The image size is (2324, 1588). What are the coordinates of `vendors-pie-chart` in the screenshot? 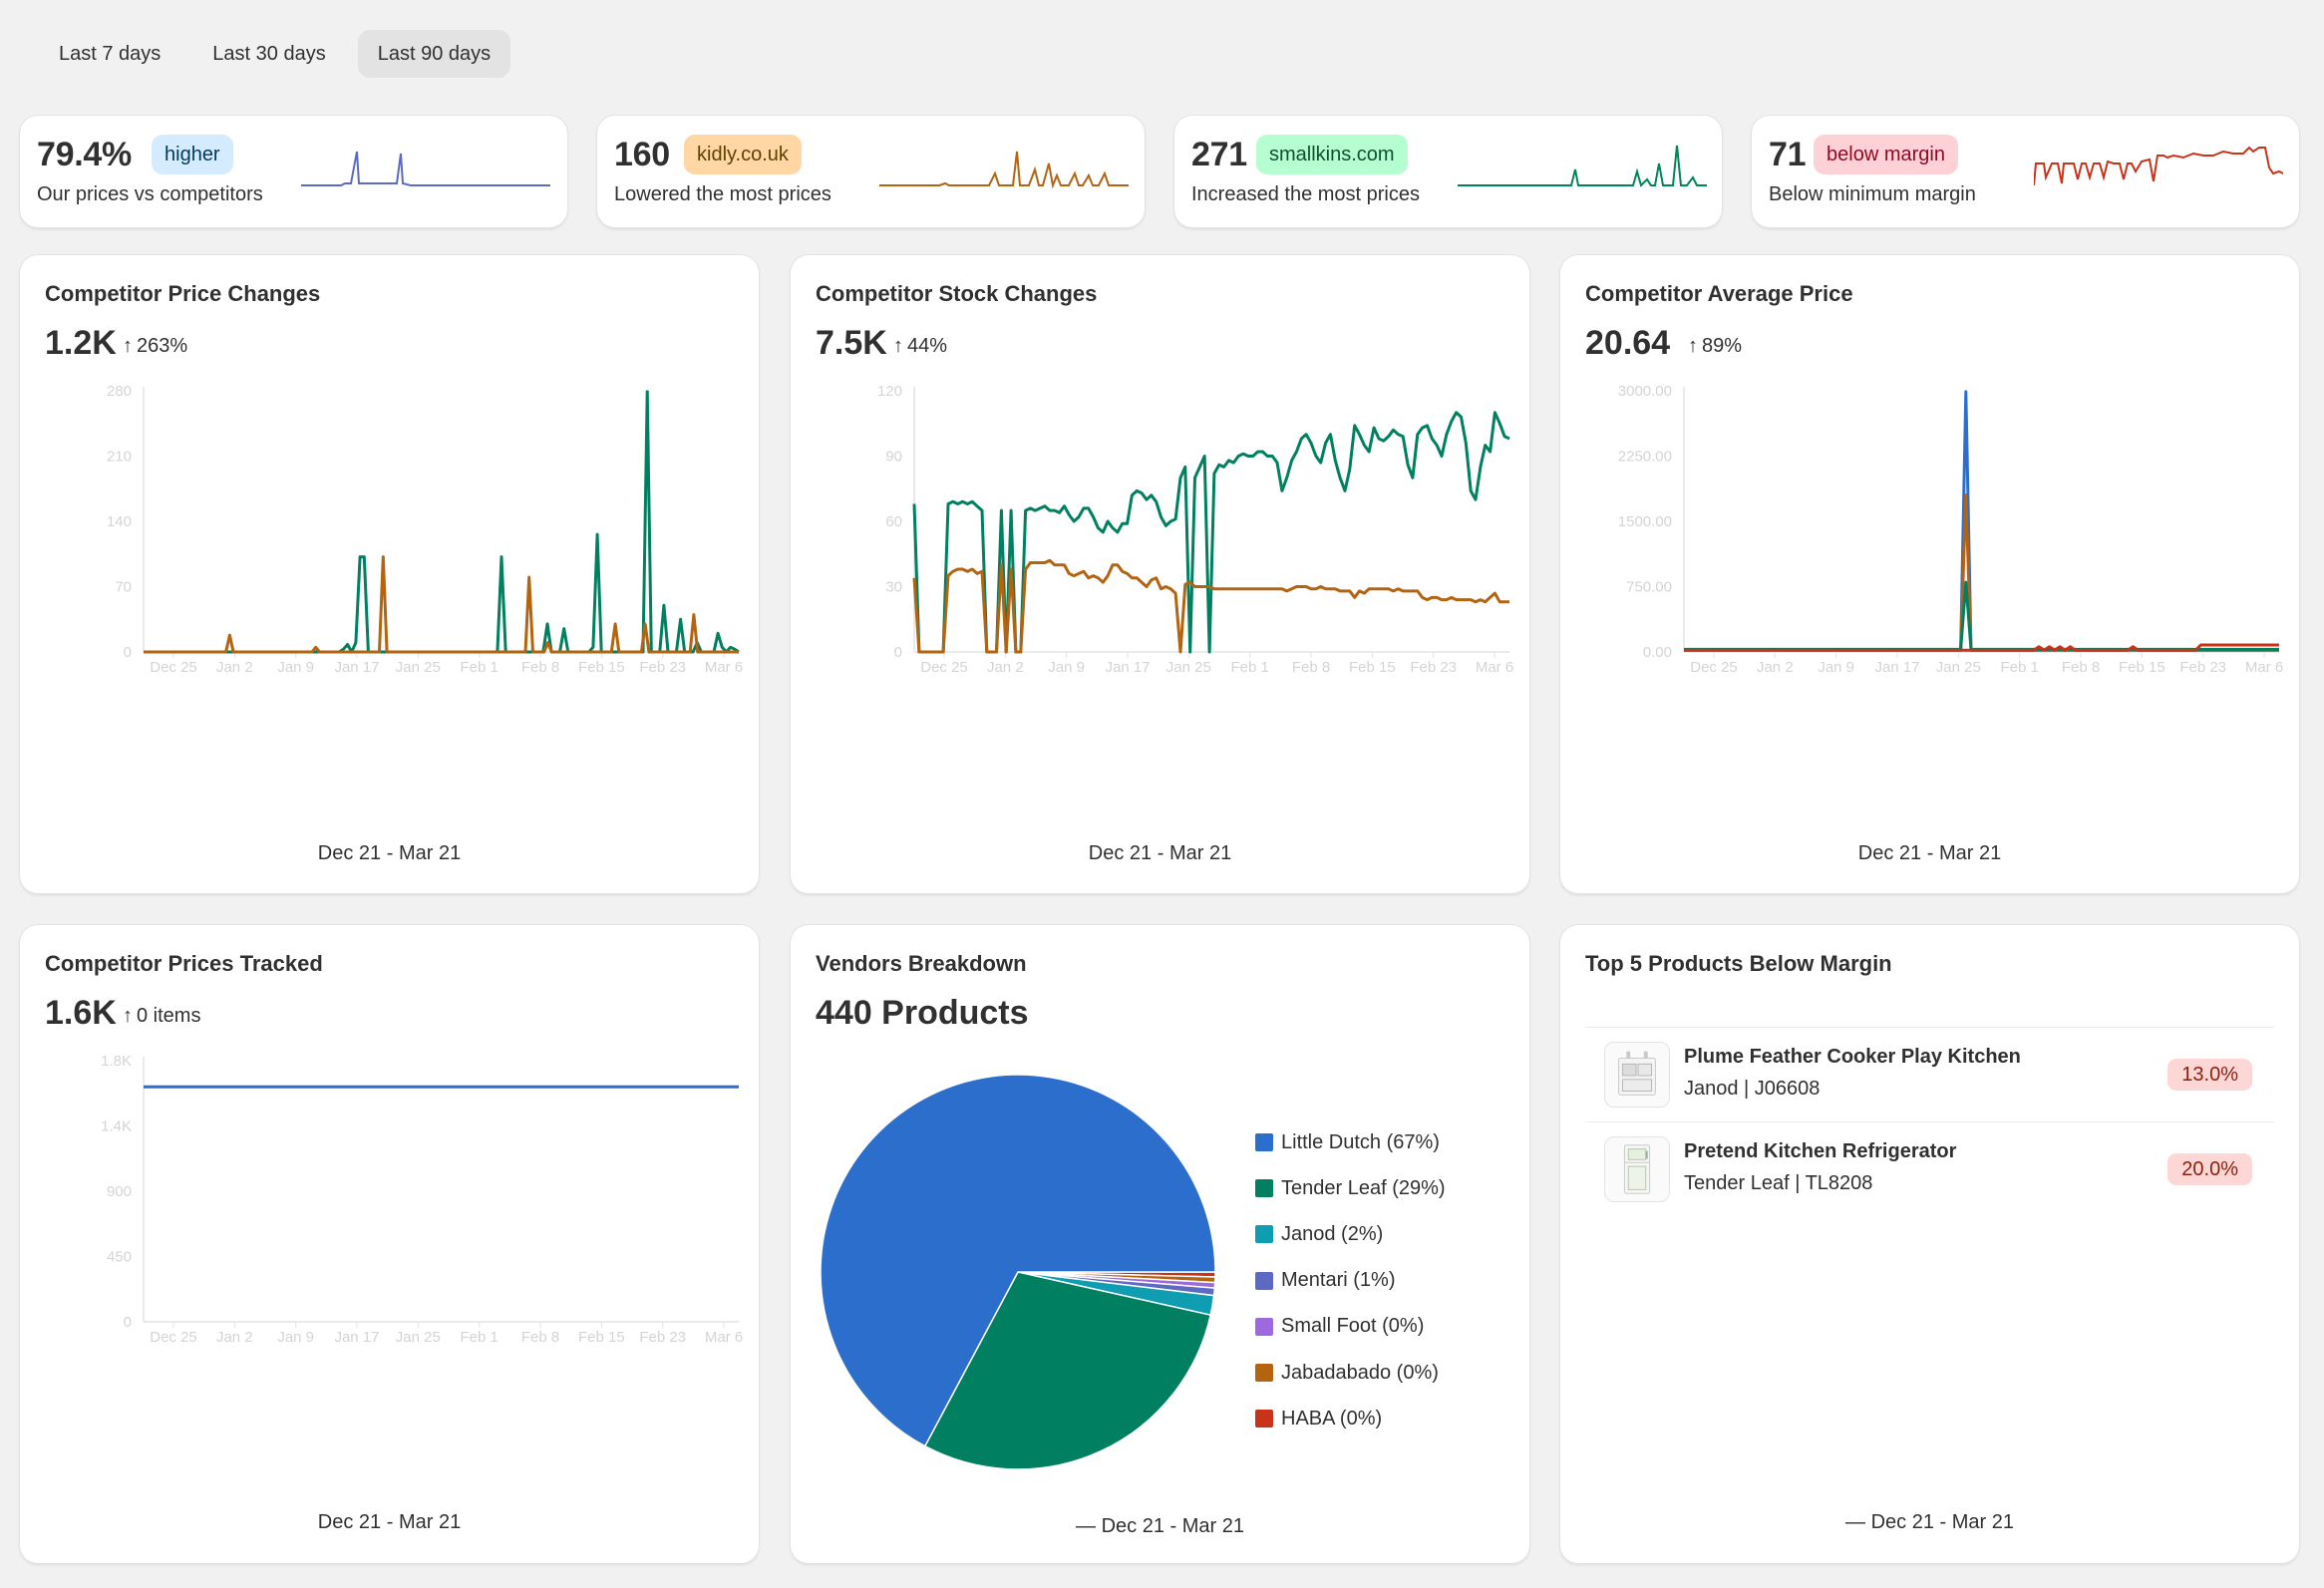 It's located at (1020, 1274).